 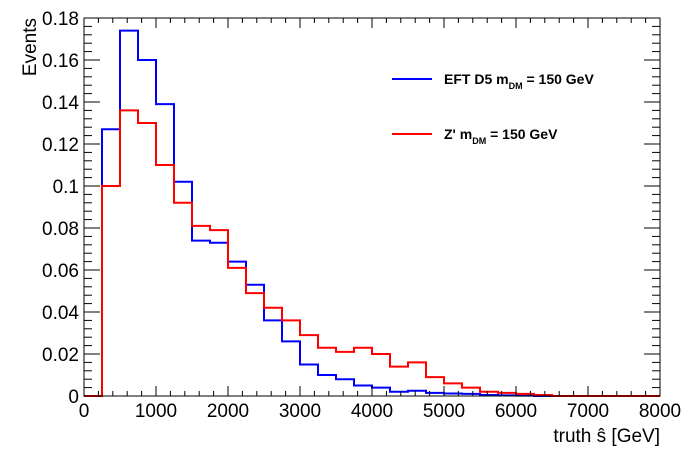 I want to click on x-tick-label: 1000, so click(x=156, y=411).